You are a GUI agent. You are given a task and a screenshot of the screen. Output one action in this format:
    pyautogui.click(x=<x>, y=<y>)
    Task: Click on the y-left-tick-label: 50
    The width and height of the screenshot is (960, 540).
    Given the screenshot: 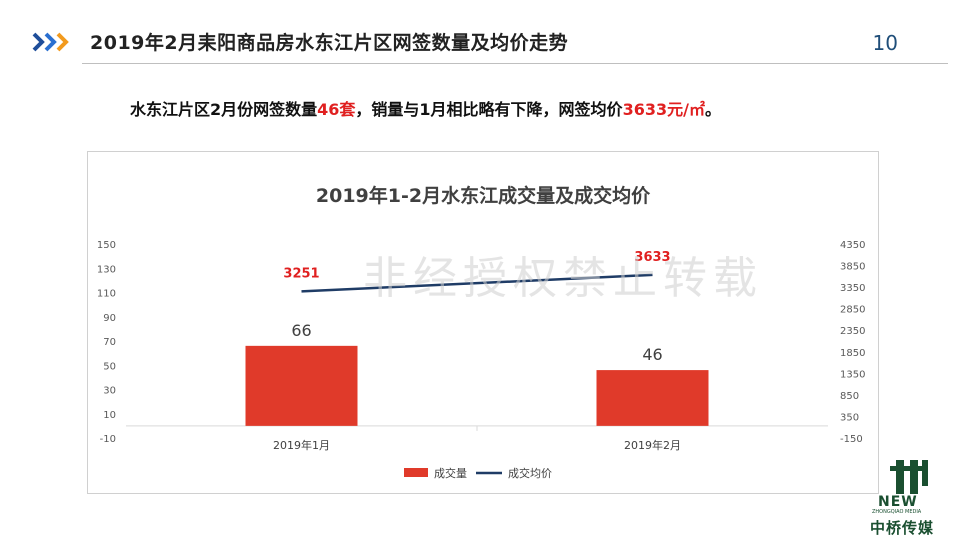 What is the action you would take?
    pyautogui.click(x=109, y=366)
    